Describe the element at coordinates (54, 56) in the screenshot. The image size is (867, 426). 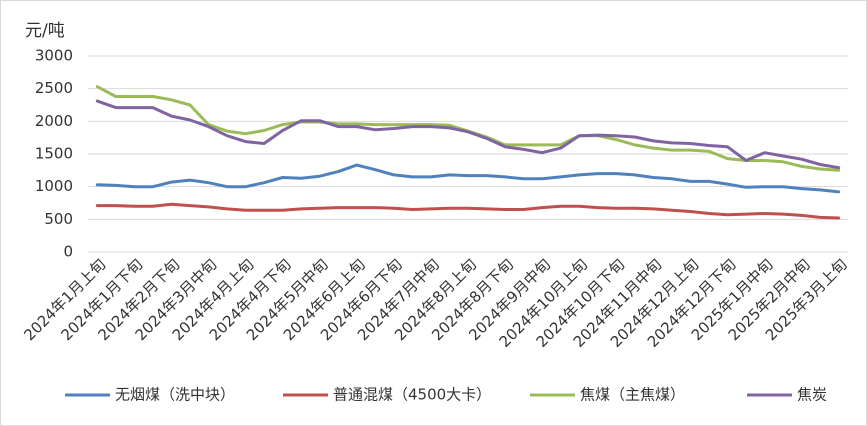
I see `y-tick-label: 3000` at that location.